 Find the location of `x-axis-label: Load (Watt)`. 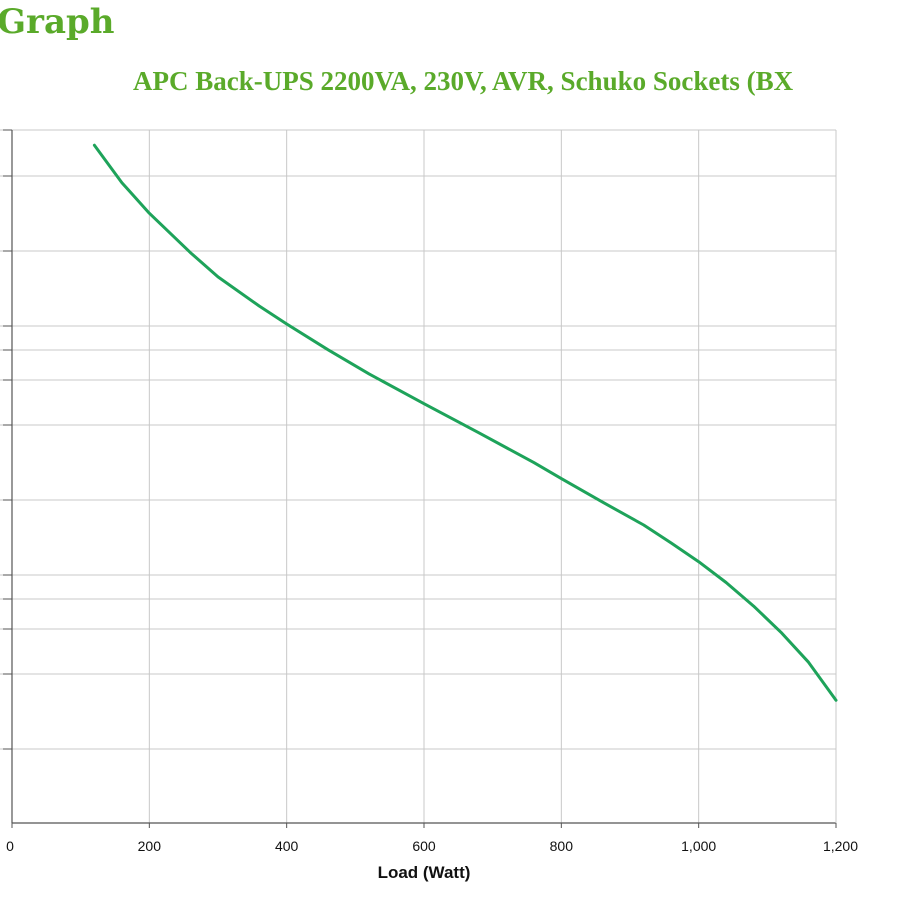

x-axis-label: Load (Watt) is located at coordinates (424, 872).